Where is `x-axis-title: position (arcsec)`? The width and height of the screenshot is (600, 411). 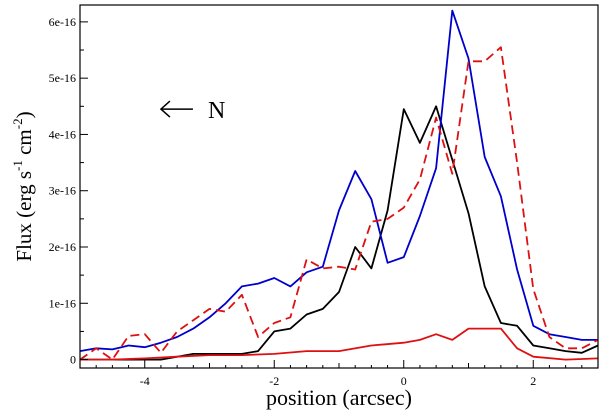 x-axis-title: position (arcsec) is located at coordinates (339, 397).